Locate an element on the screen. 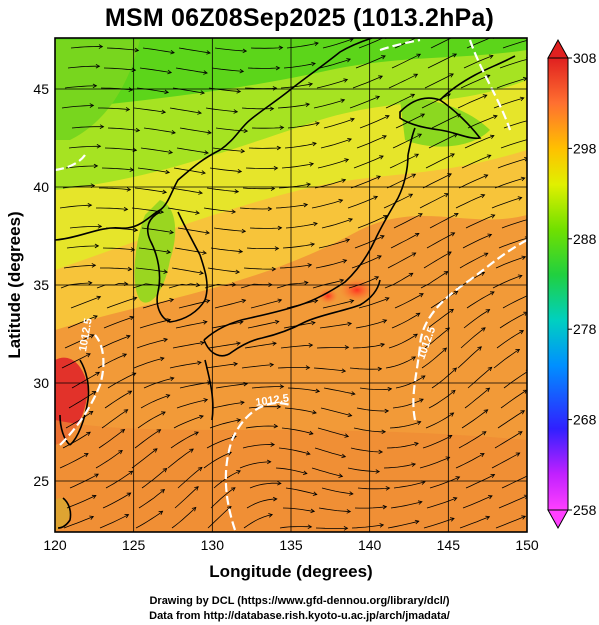  longitude-tick-label: 135 is located at coordinates (291, 545).